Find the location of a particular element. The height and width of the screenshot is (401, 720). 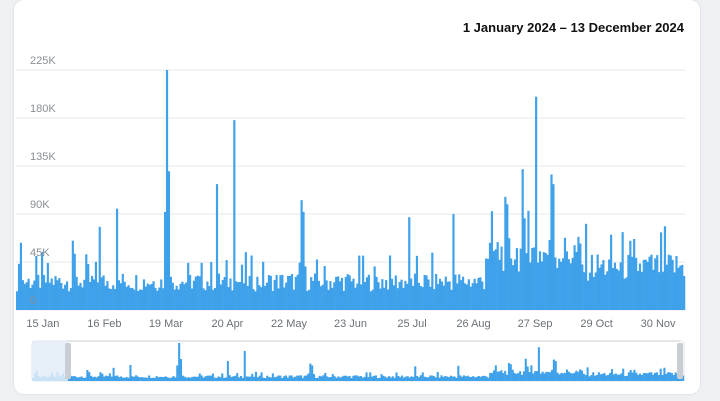

x-tick-label: 22 May is located at coordinates (289, 324).